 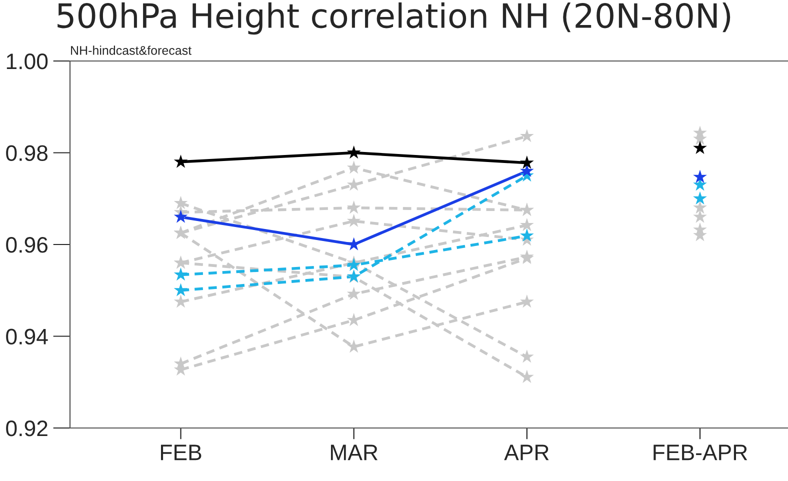 I want to click on y-tick-label: 1.00, so click(x=27, y=62).